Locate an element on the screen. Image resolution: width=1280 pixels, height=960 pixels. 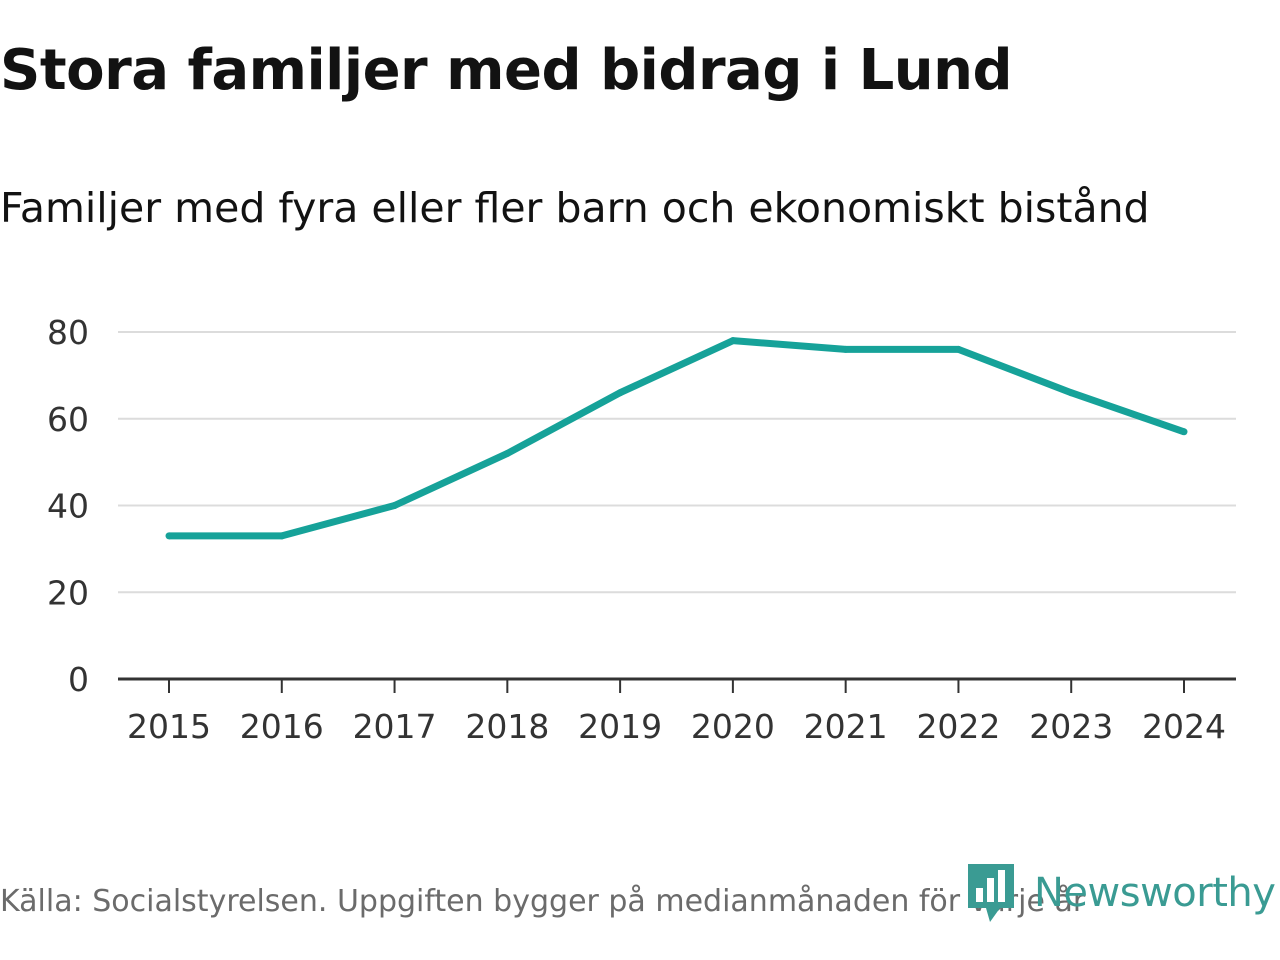
x-tick-label: 2016 is located at coordinates (282, 726).